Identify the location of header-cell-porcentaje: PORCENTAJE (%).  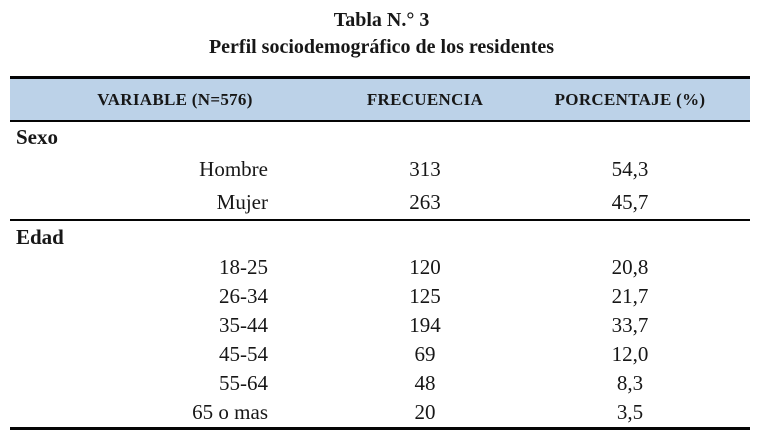
(630, 99).